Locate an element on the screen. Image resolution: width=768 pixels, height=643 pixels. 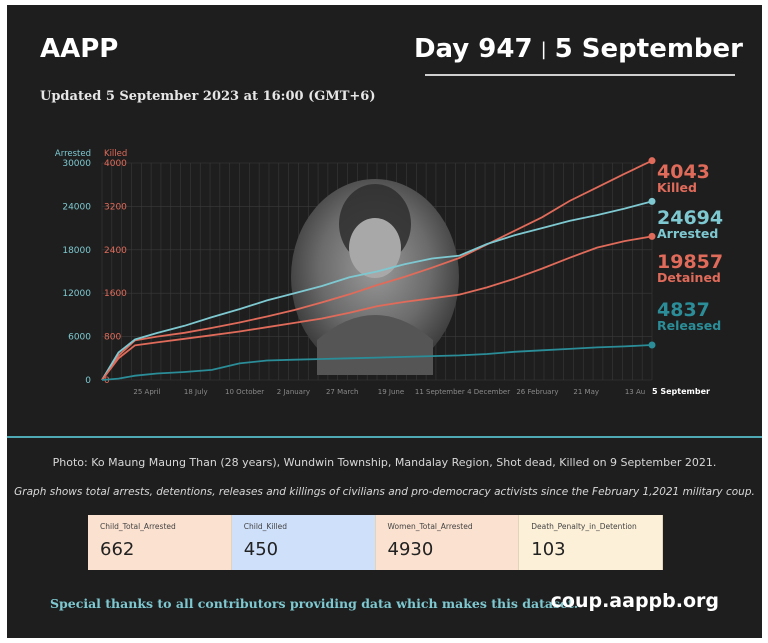
x-tick-label: 18 July is located at coordinates (196, 392).